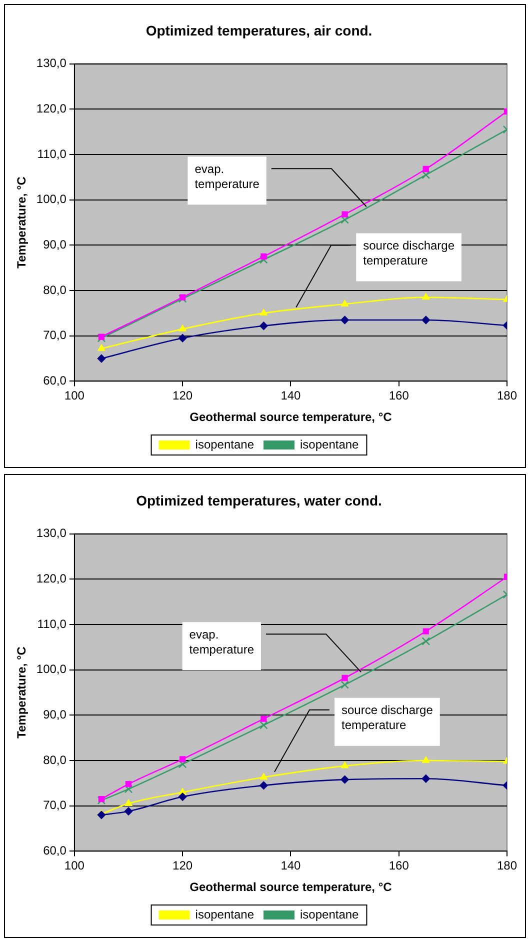 This screenshot has width=530, height=939. Describe the element at coordinates (259, 30) in the screenshot. I see `chart-title: Optimized temperatures, air cond.` at that location.